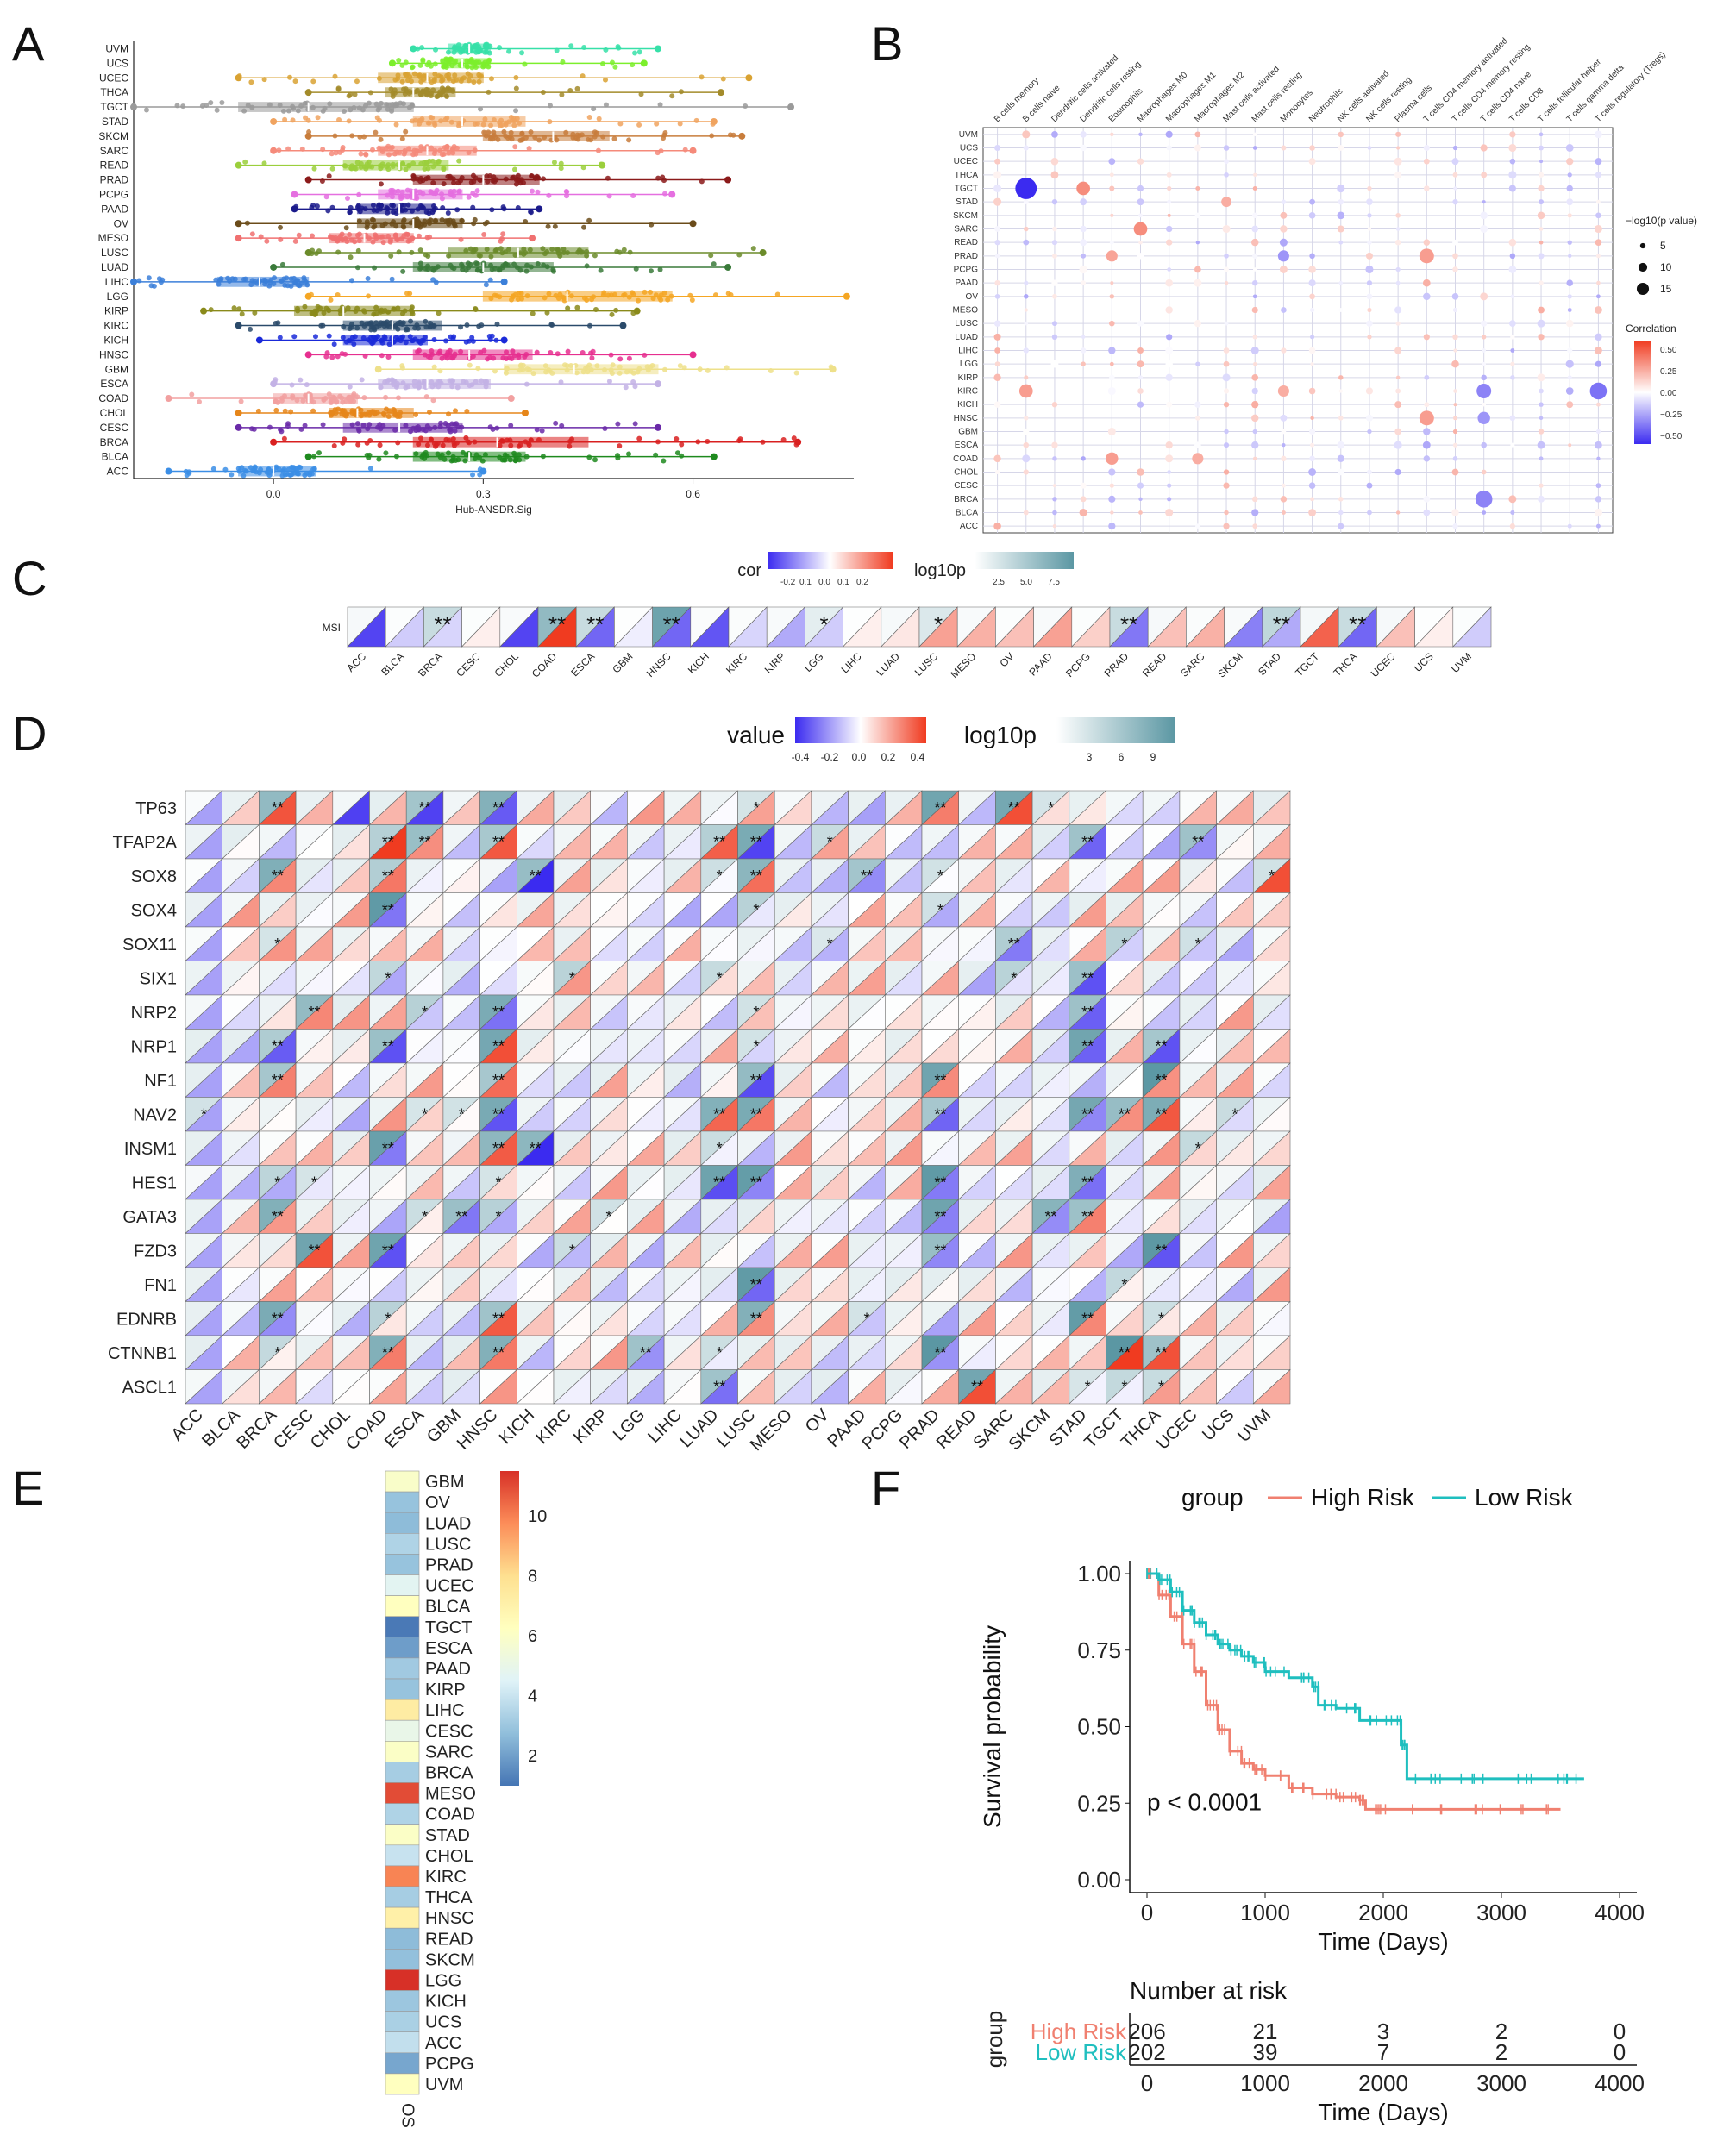  What do you see at coordinates (392, 63) in the screenshot?
I see `min-point` at bounding box center [392, 63].